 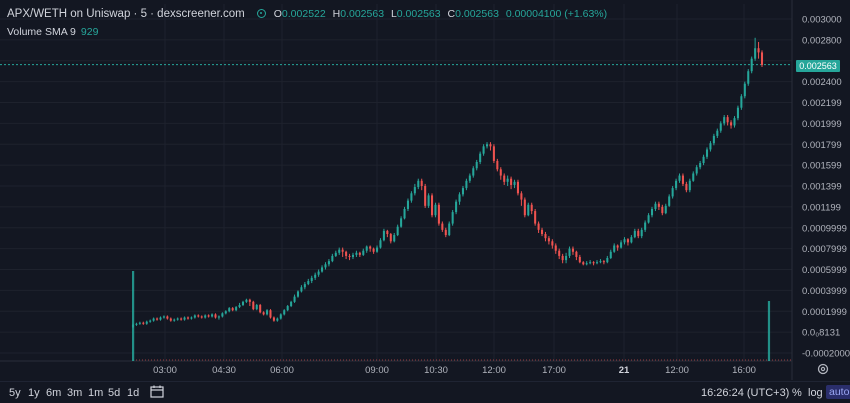 What do you see at coordinates (822, 187) in the screenshot?
I see `price-tick-label: 0.001399` at bounding box center [822, 187].